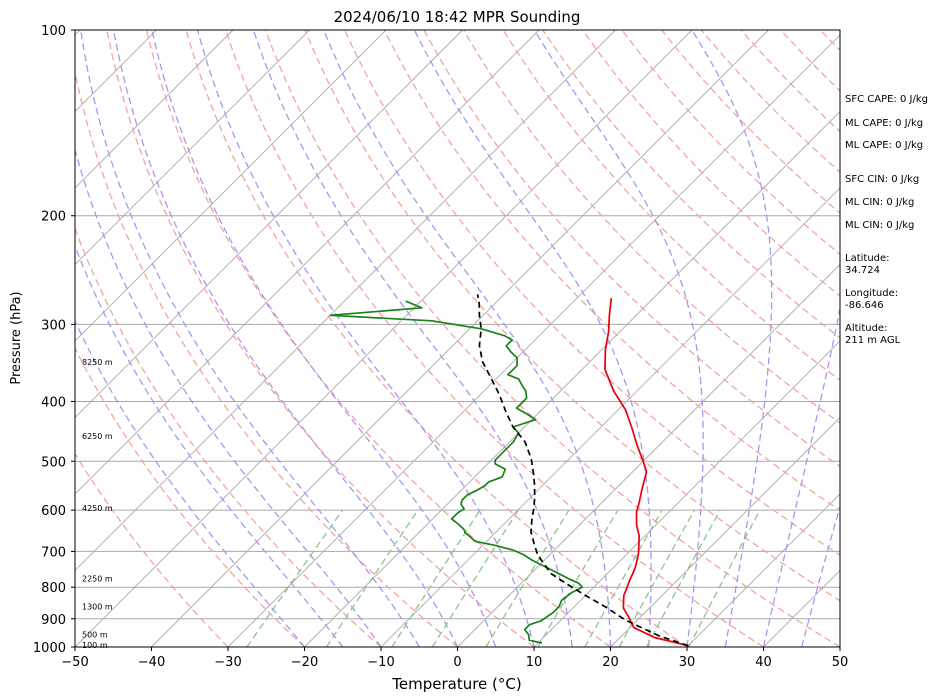 The width and height of the screenshot is (947, 700). Describe the element at coordinates (304, 662) in the screenshot. I see `x-tick-label: −20` at that location.